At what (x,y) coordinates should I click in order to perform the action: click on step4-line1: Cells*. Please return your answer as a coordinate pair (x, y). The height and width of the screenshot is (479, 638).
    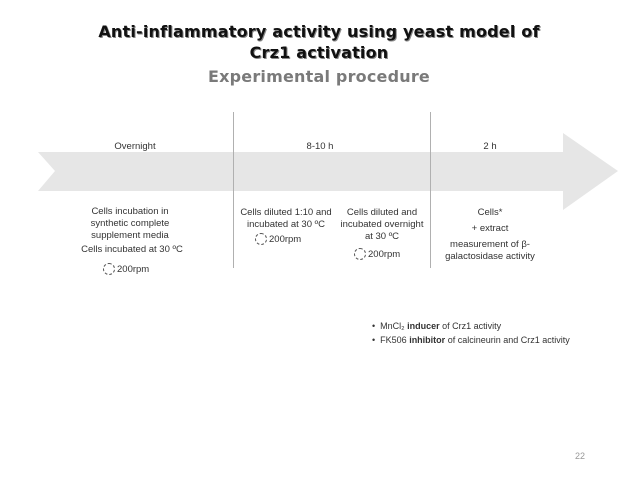
    Looking at the image, I should click on (490, 212).